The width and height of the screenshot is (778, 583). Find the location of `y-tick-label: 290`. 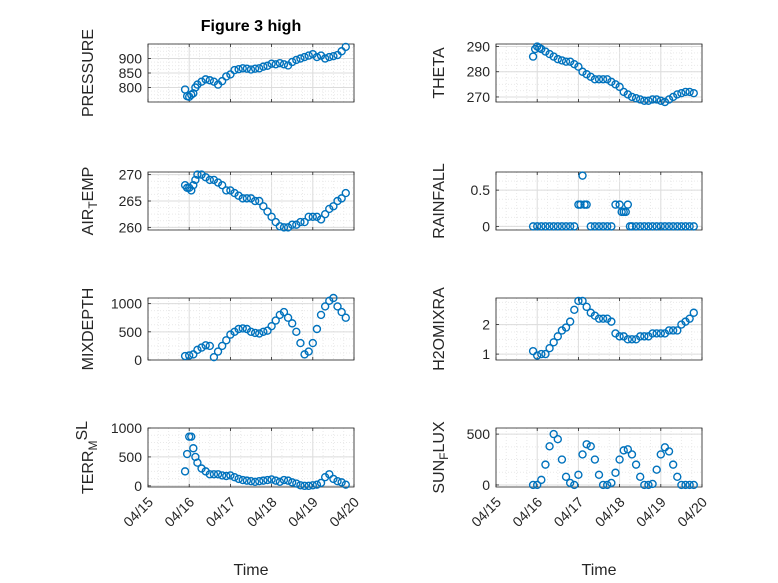

y-tick-label: 290 is located at coordinates (479, 47).